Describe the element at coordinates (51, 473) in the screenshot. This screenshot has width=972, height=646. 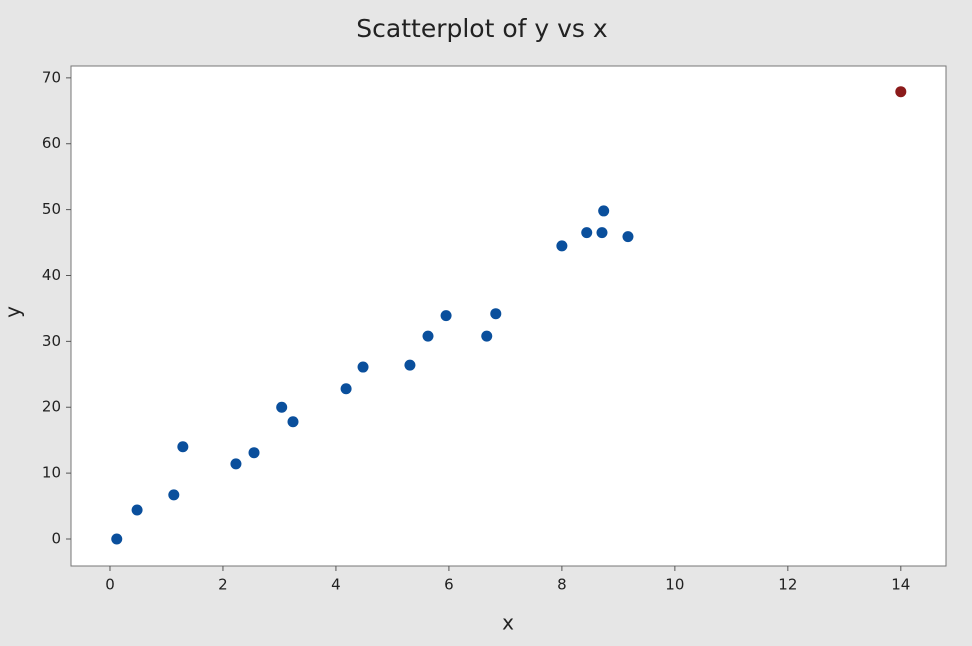
I see `y-tick-label: 10` at that location.